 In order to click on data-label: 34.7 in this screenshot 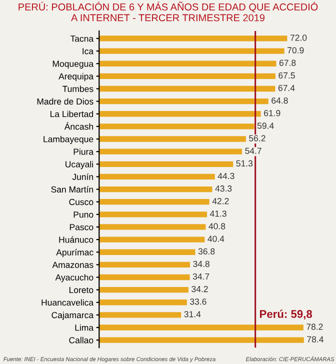, I will do `click(201, 276)`.